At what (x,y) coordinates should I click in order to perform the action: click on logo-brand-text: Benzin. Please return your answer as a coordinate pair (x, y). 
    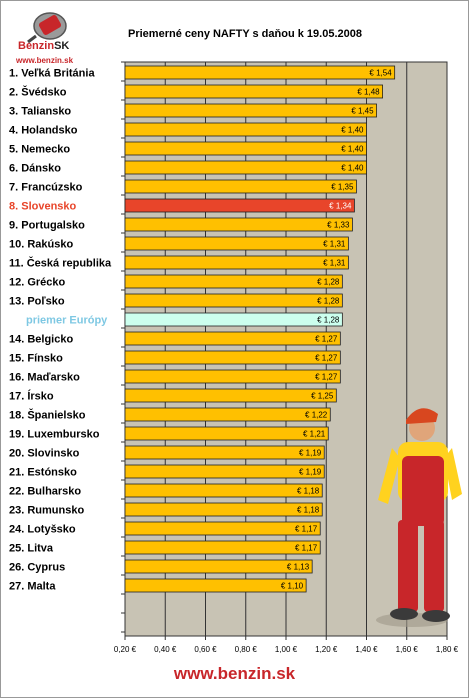
    Looking at the image, I should click on (36, 46).